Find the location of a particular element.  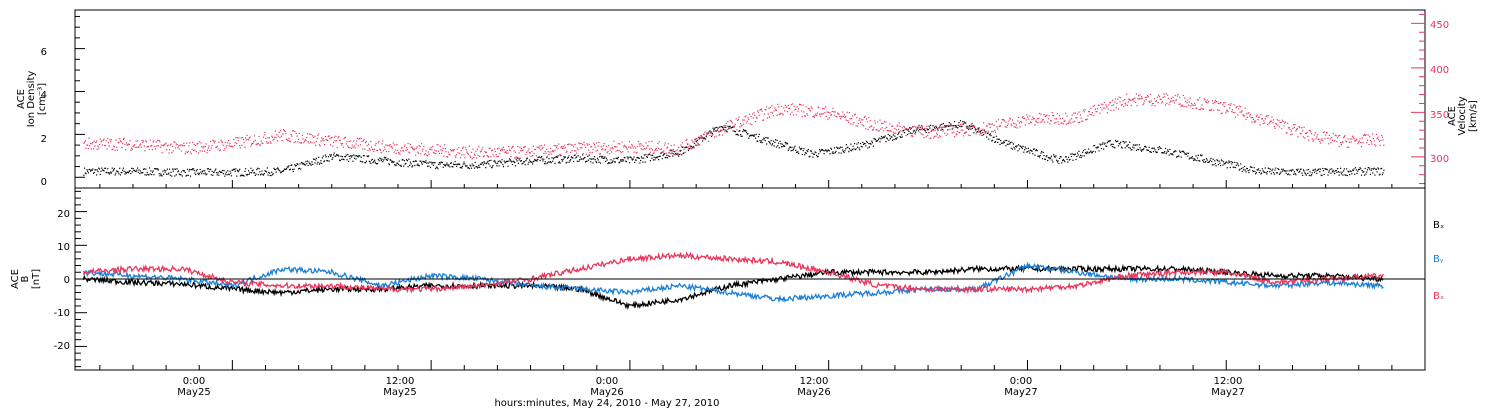

velocity-axis-label-line3: [km/s] is located at coordinates (1473, 116).